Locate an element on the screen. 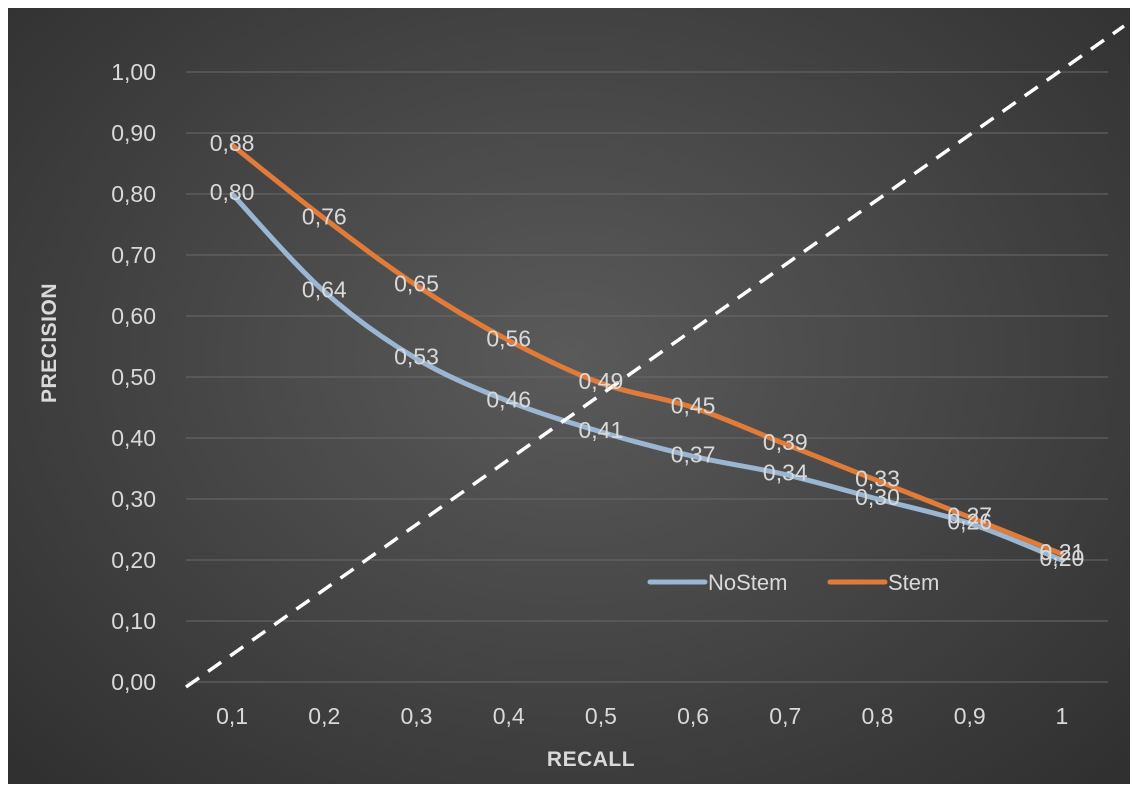 The image size is (1132, 786). y-tick-label: 0,40 is located at coordinates (133, 438).